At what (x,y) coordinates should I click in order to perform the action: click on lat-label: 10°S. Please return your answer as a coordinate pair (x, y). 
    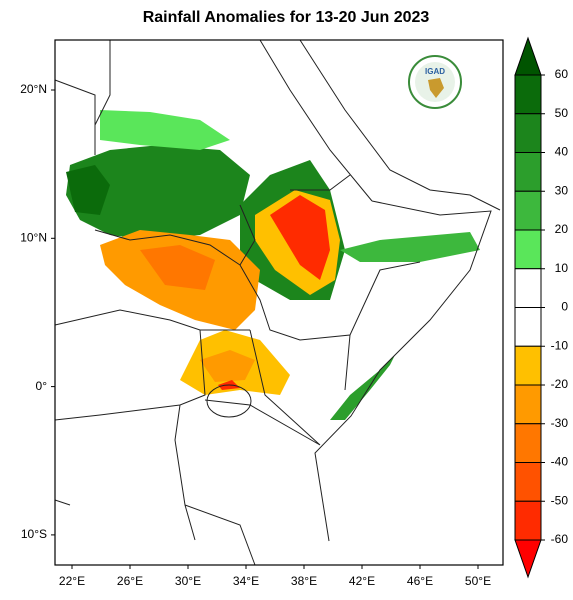
    Looking at the image, I should click on (34, 534).